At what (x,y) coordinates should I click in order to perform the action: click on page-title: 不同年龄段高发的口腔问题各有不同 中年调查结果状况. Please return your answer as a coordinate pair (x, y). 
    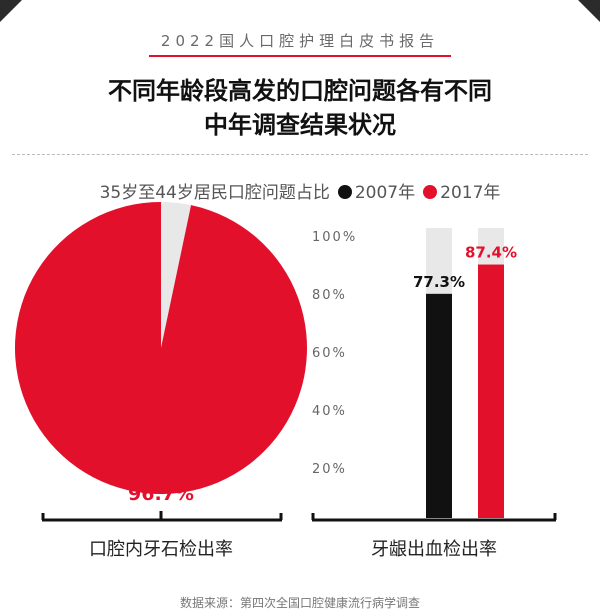
    Looking at the image, I should click on (300, 108).